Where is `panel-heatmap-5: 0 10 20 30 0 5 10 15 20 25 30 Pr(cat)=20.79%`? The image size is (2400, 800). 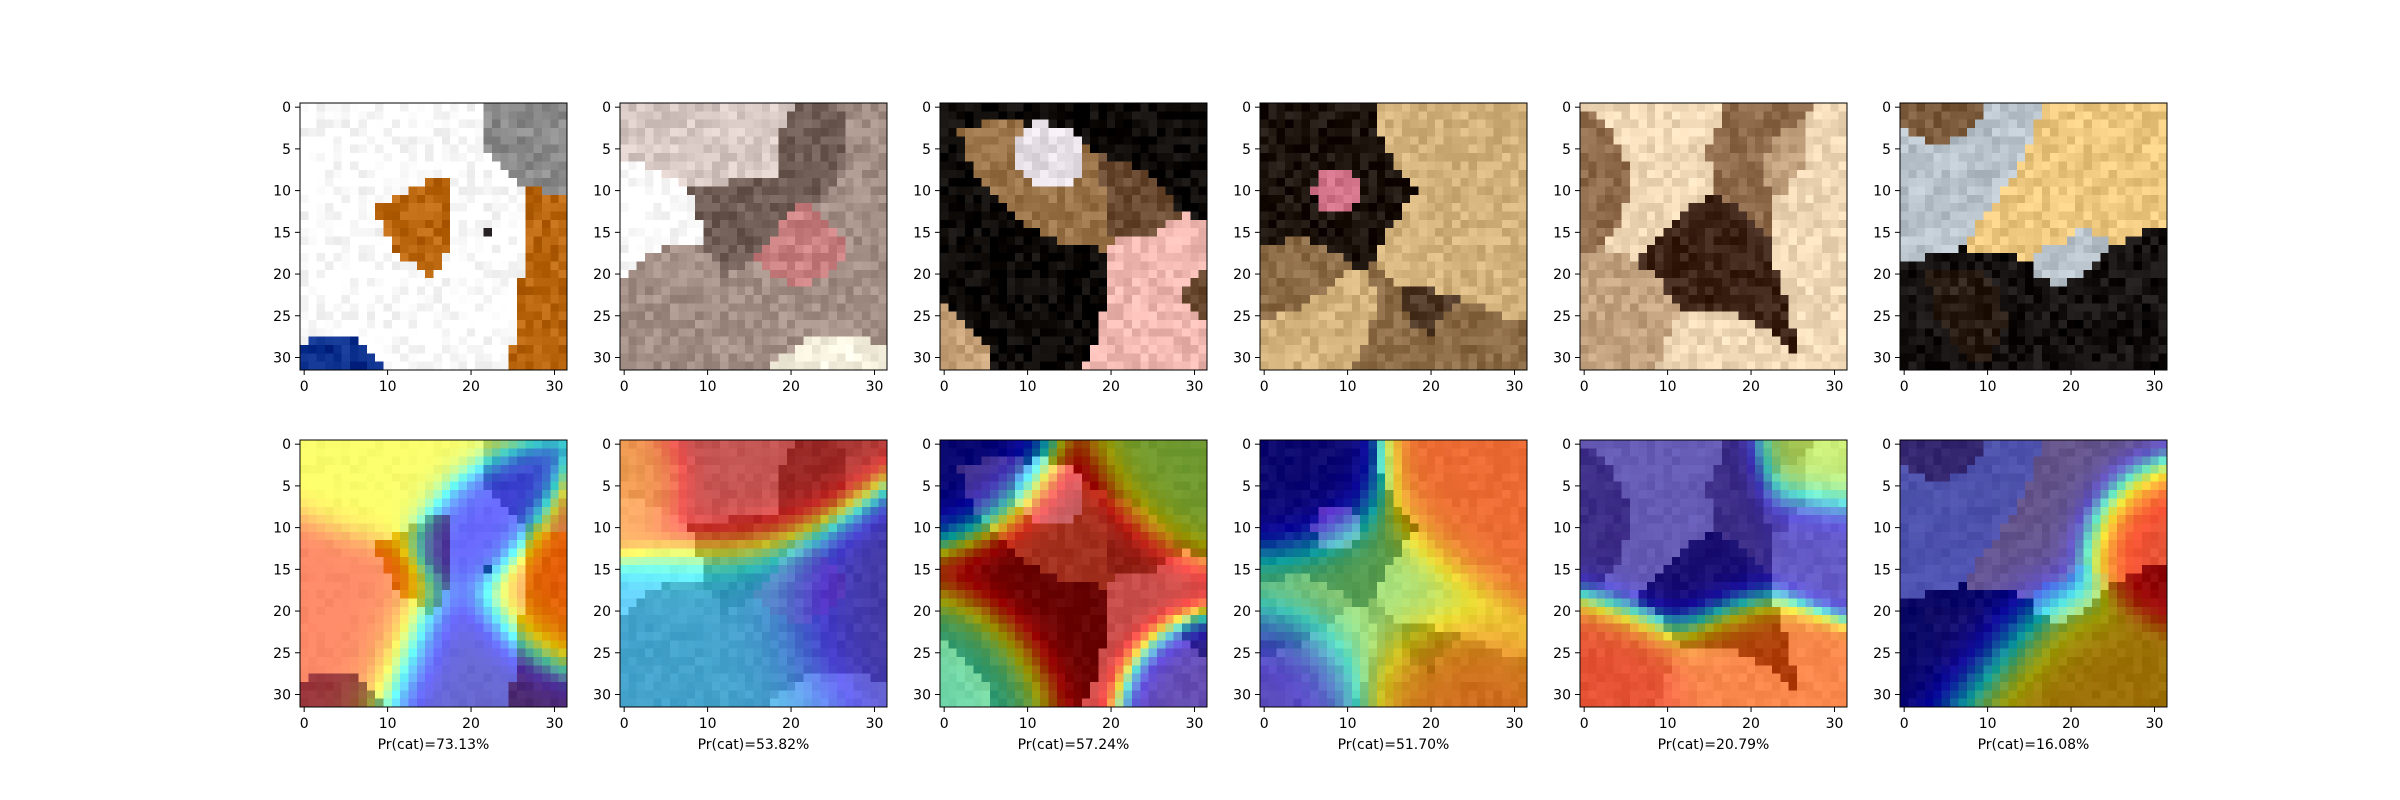
panel-heatmap-5: 0 10 20 30 0 5 10 15 20 25 30 Pr(cat)=20.79% is located at coordinates (1700, 595).